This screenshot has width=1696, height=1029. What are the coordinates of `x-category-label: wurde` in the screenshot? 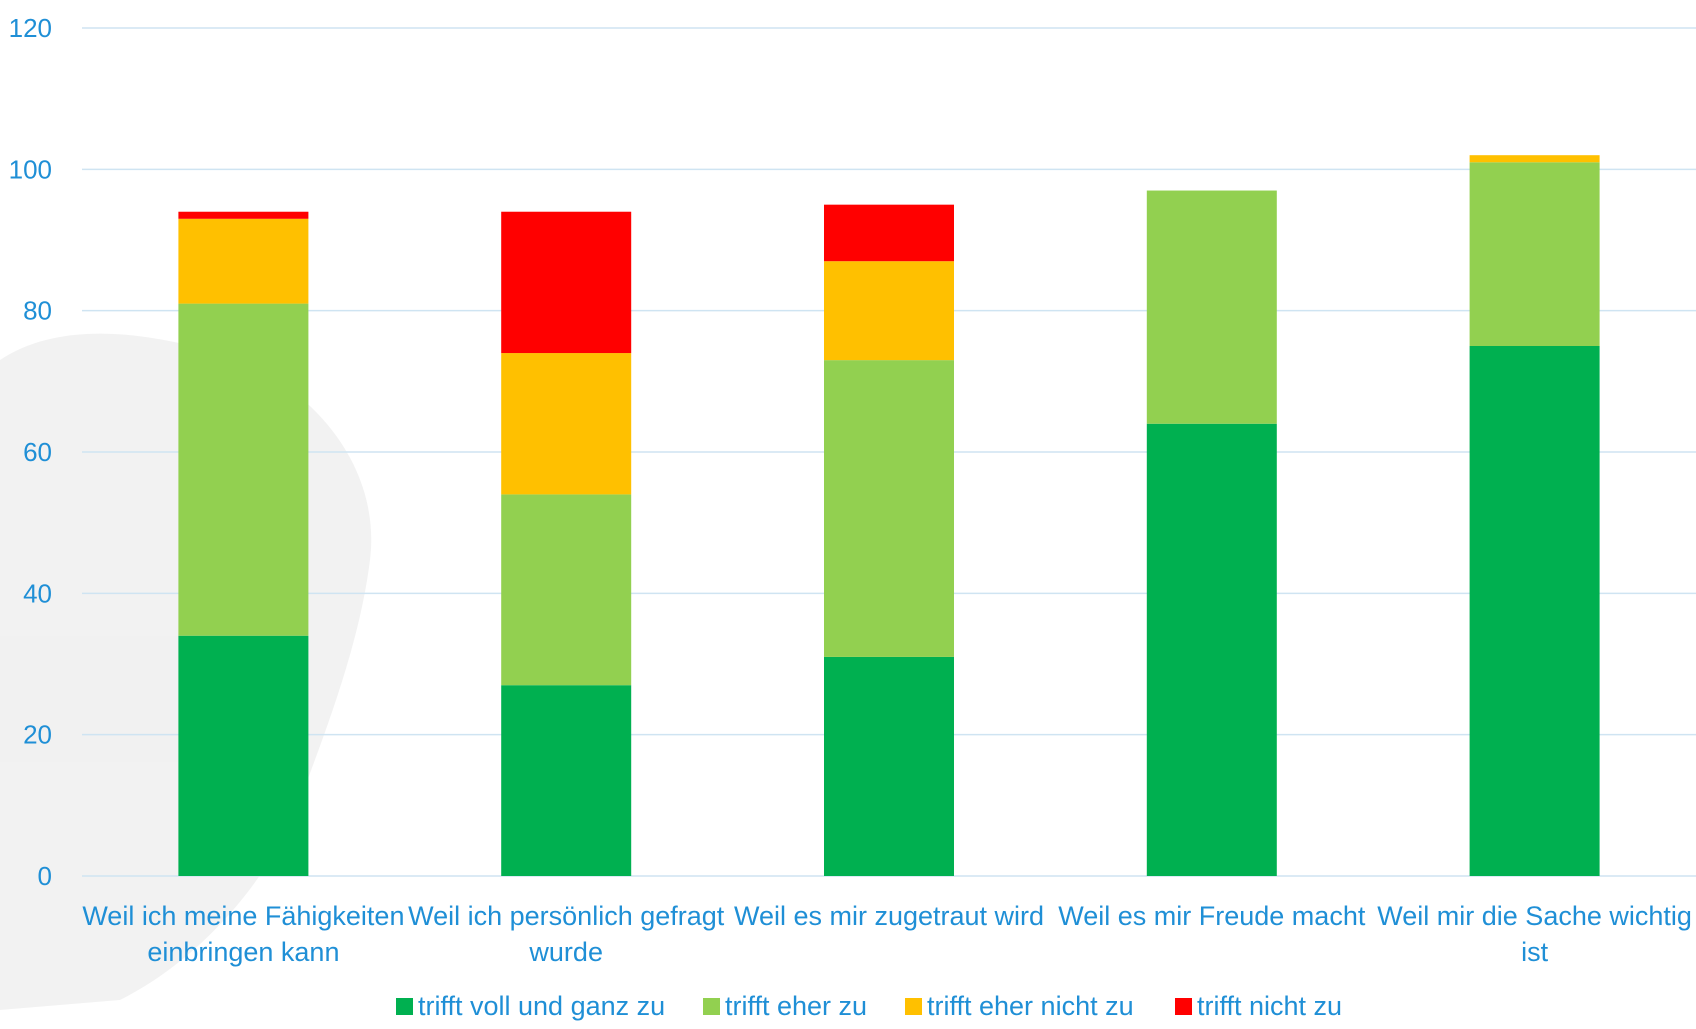 It's located at (565, 952).